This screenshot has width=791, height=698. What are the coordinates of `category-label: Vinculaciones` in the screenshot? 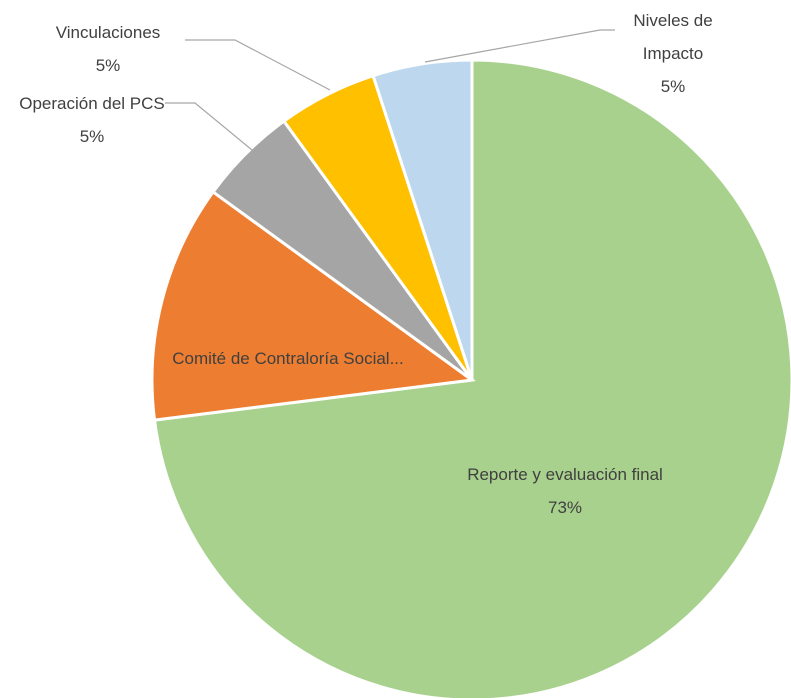 It's located at (108, 32).